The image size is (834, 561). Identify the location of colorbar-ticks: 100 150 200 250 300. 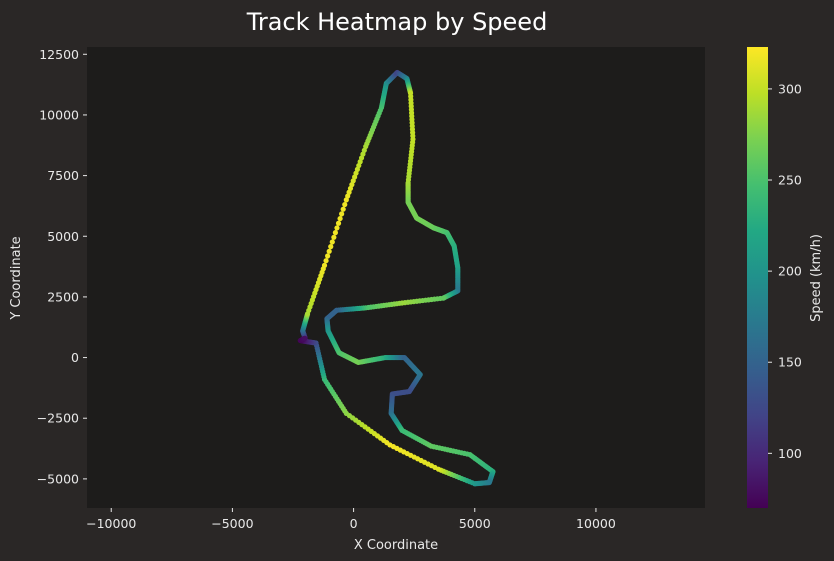
(785, 271).